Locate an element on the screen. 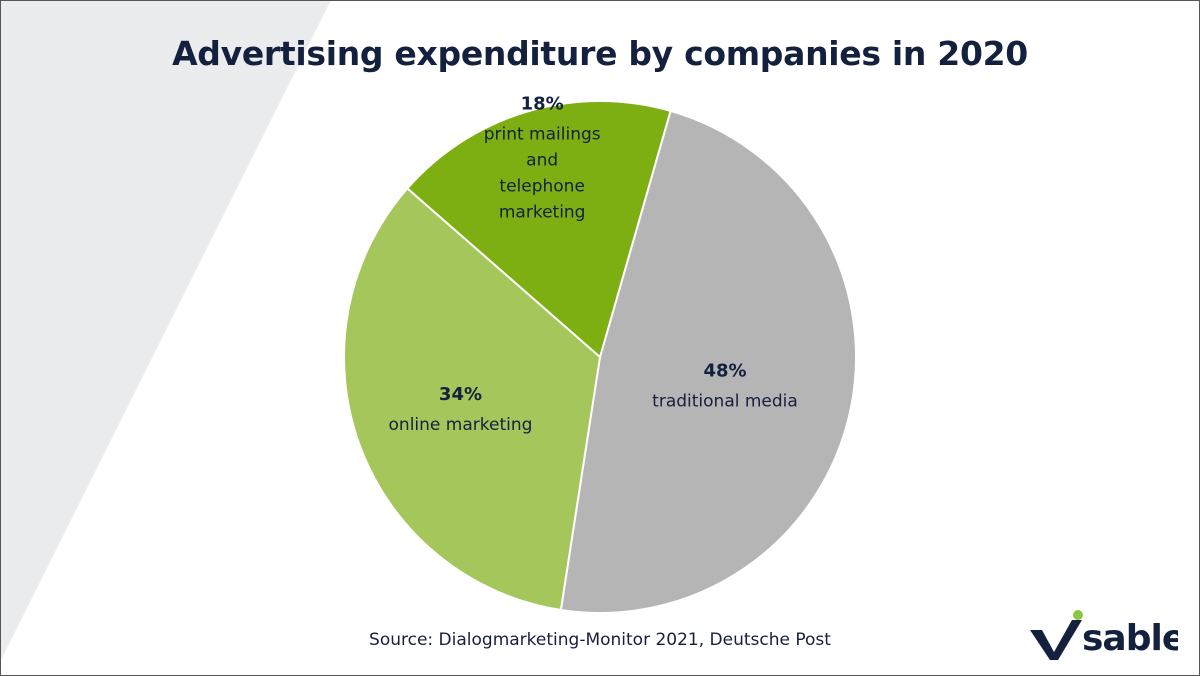 The image size is (1200, 676). svg-text: sable is located at coordinates (1130, 638).